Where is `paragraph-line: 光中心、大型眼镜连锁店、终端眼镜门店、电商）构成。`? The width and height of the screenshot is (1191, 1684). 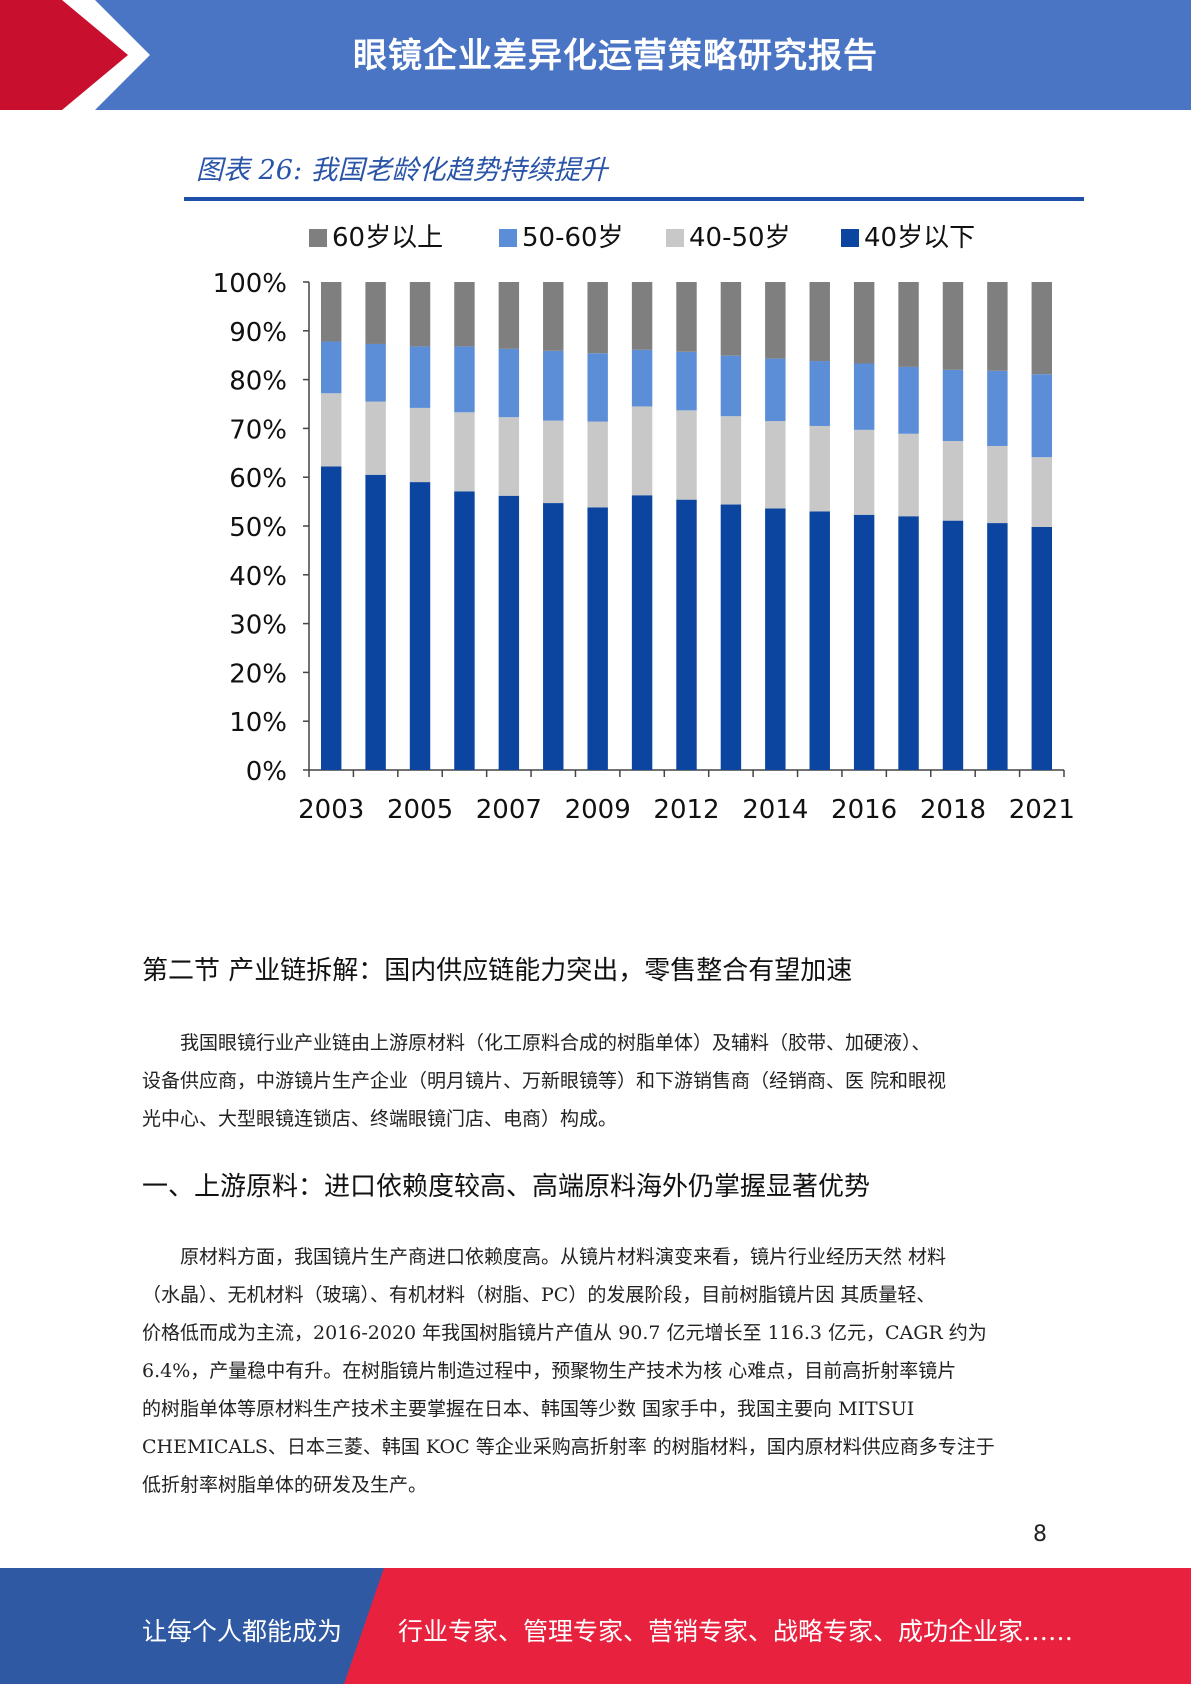
paragraph-line: 光中心、大型眼镜连锁店、终端眼镜门店、电商）构成。 is located at coordinates (380, 1119).